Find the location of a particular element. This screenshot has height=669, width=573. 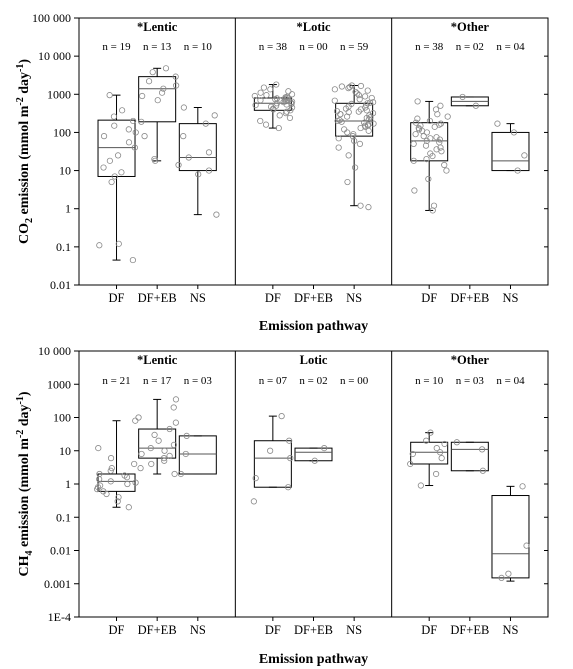

sample-size-label: n = 17 is located at coordinates (157, 381).